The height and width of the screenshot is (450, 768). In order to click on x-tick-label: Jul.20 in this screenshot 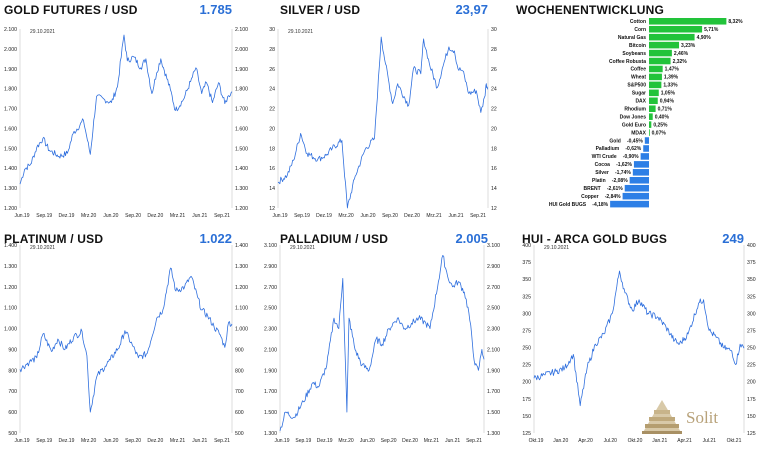, I will do `click(611, 441)`.